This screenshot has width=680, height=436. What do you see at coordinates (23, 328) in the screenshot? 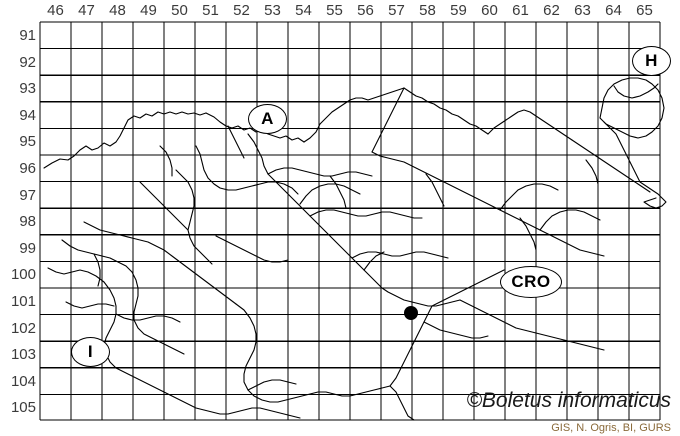
I see `y-tick-102: 102` at bounding box center [23, 328].